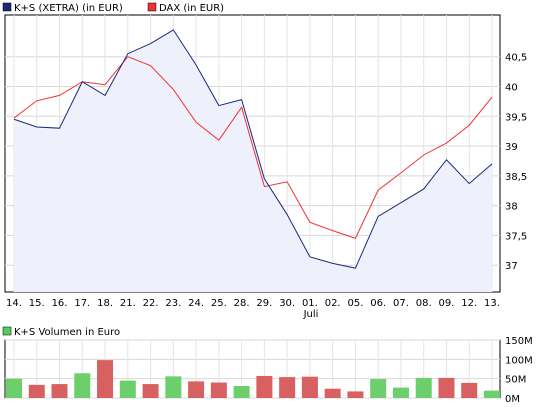  Describe the element at coordinates (287, 303) in the screenshot. I see `date-tick-label: 30.` at that location.